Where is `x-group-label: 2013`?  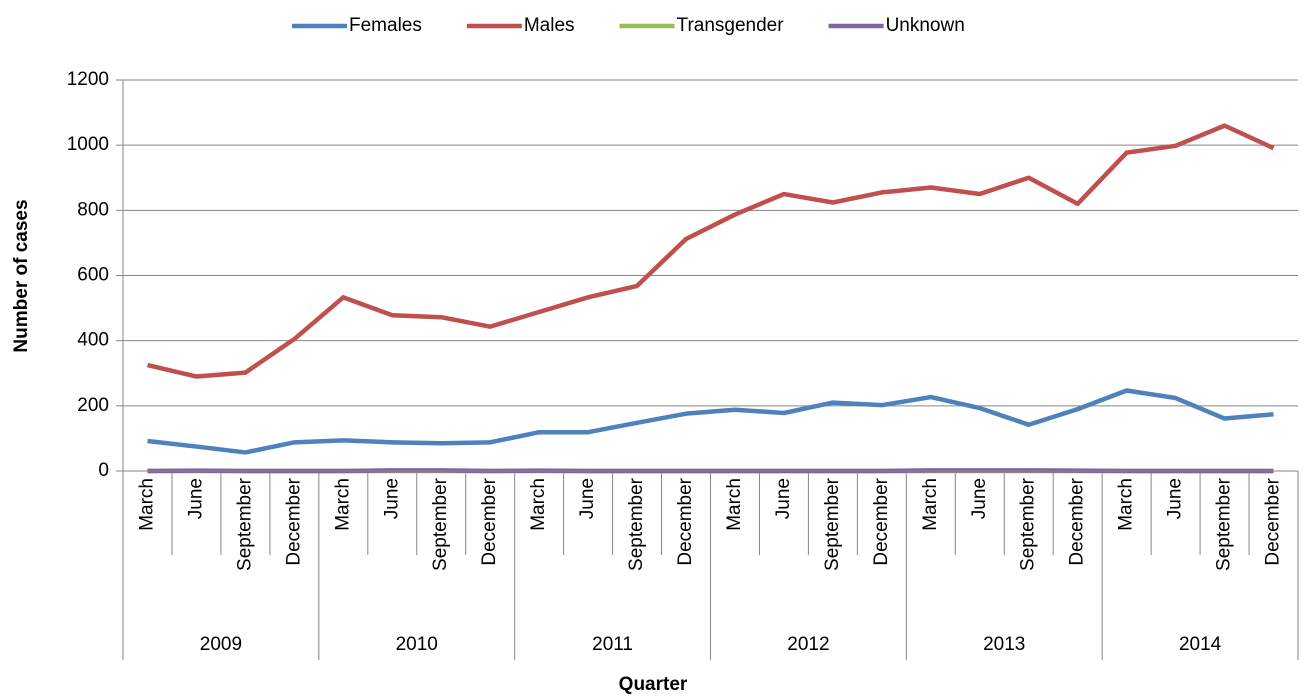 x-group-label: 2013 is located at coordinates (1004, 644).